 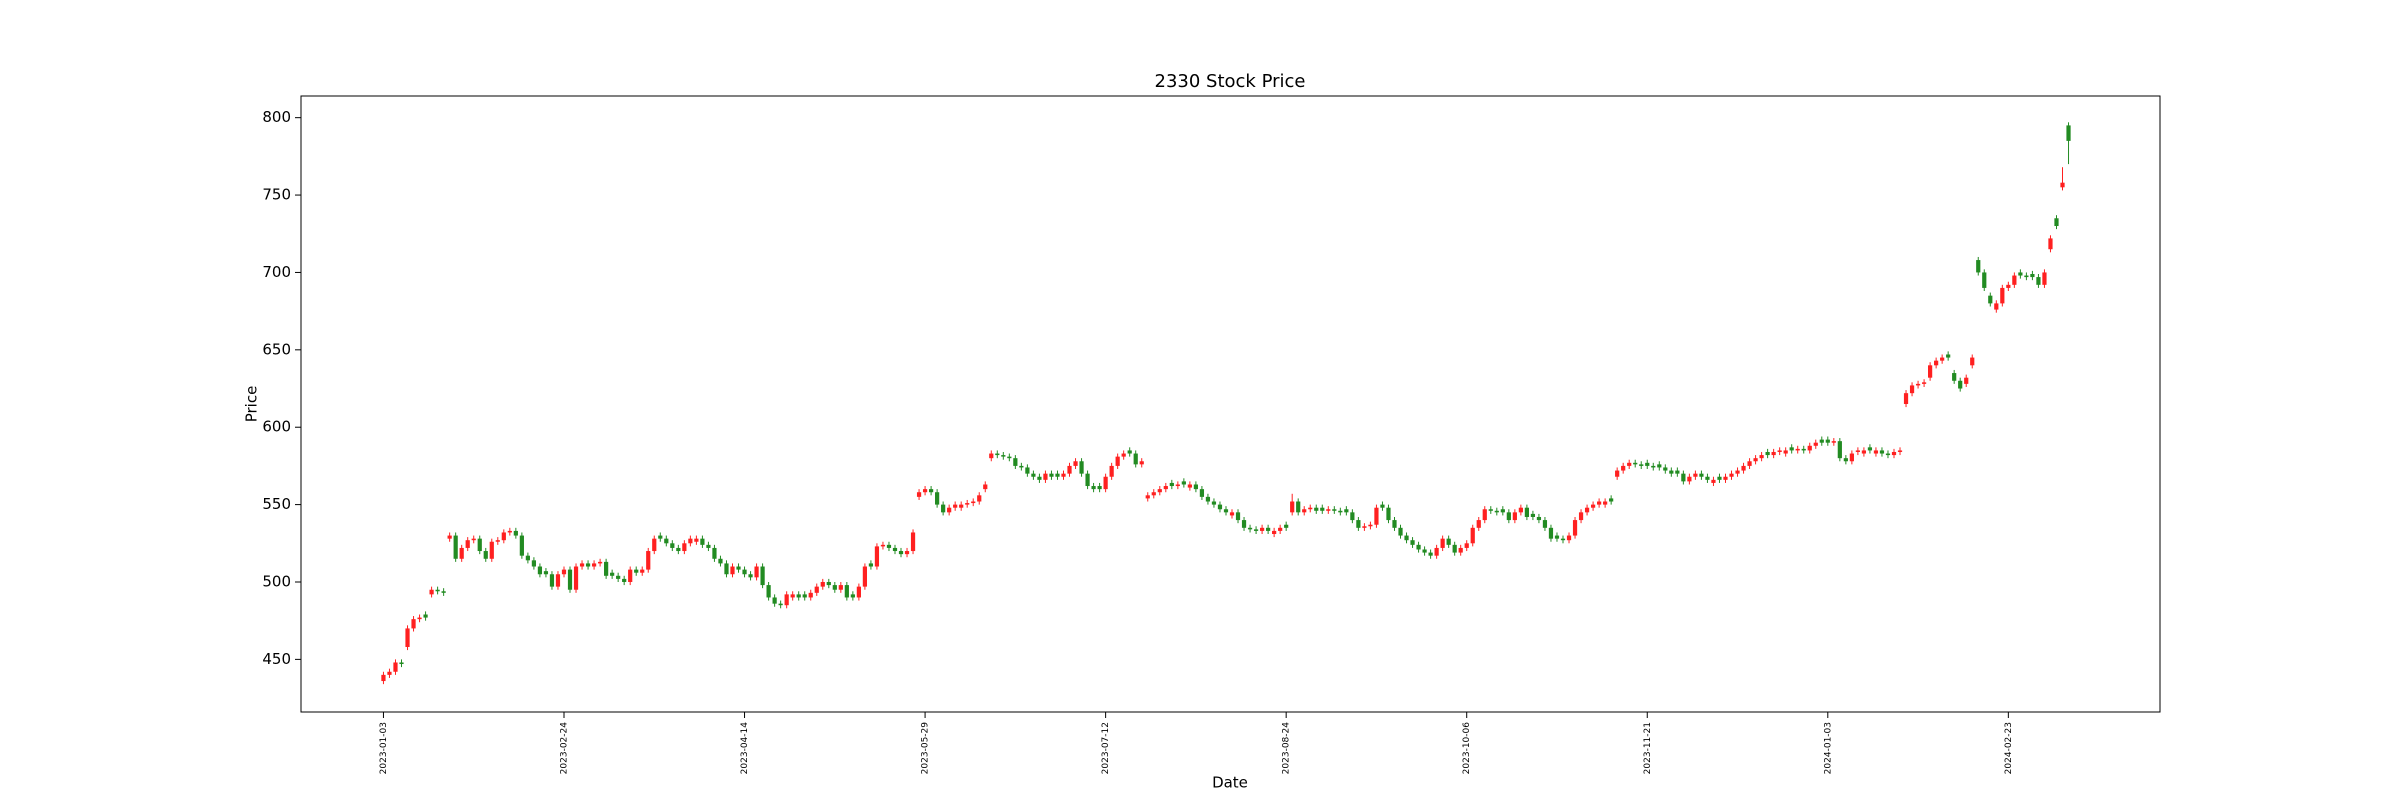 What do you see at coordinates (276, 581) in the screenshot?
I see `y-tick-label: 500` at bounding box center [276, 581].